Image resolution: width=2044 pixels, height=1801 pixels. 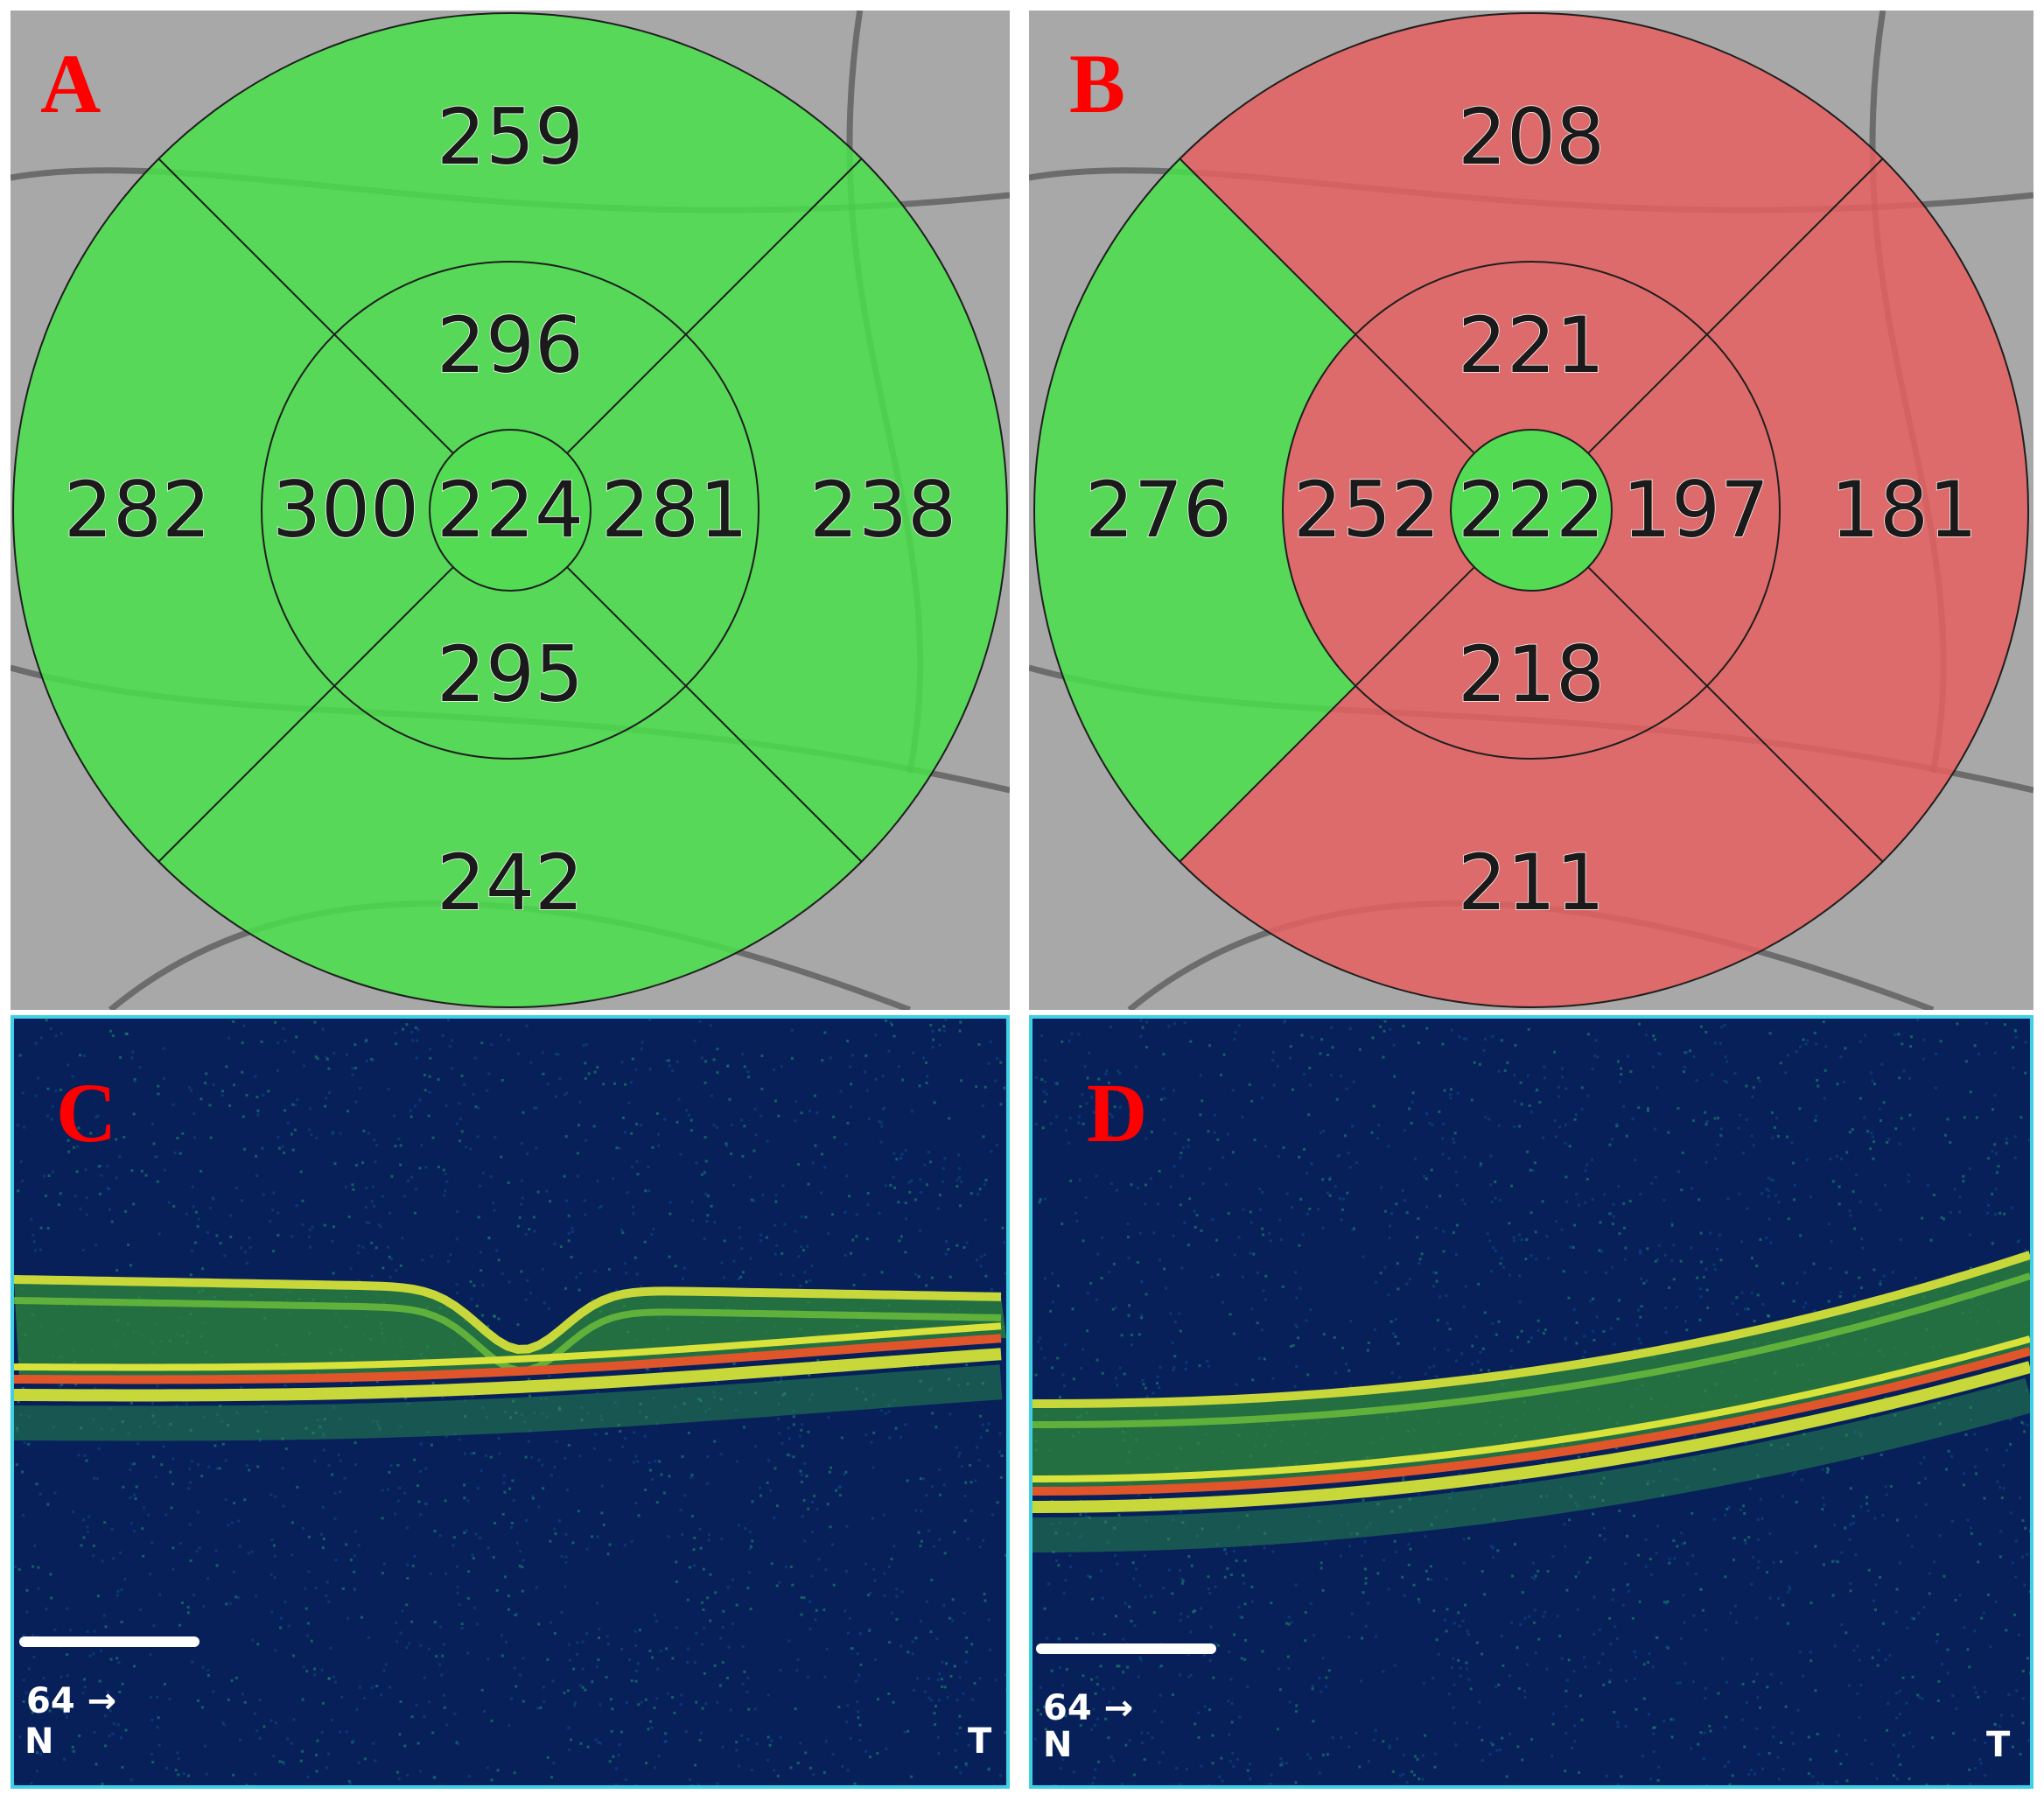 I want to click on temporal-label-d: T, so click(x=1998, y=1745).